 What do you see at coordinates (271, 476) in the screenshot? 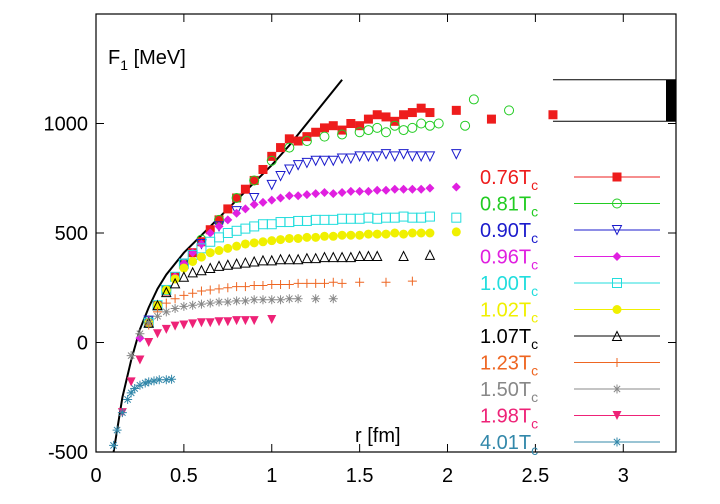
I see `x-tick-label: 1` at bounding box center [271, 476].